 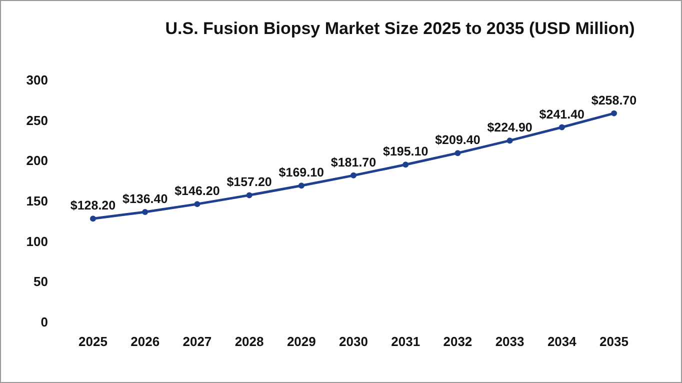 What do you see at coordinates (93, 341) in the screenshot?
I see `x-tick-label: 2025` at bounding box center [93, 341].